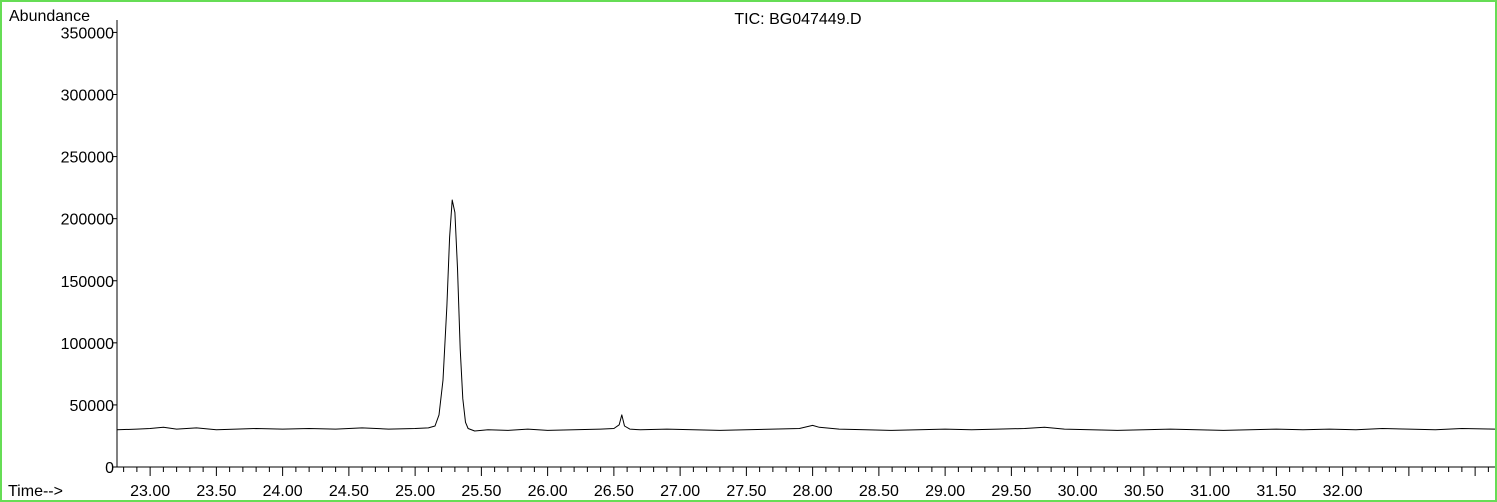 Image resolution: width=1497 pixels, height=502 pixels. I want to click on y-tick-label: 150000, so click(87, 282).